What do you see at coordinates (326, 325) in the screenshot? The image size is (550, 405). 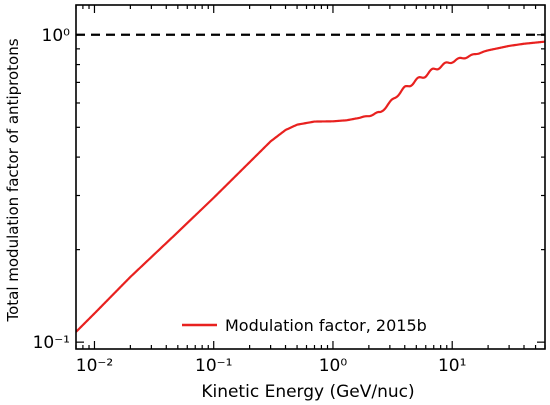 I see `legend-label: Modulation factor, 2015b` at bounding box center [326, 325].